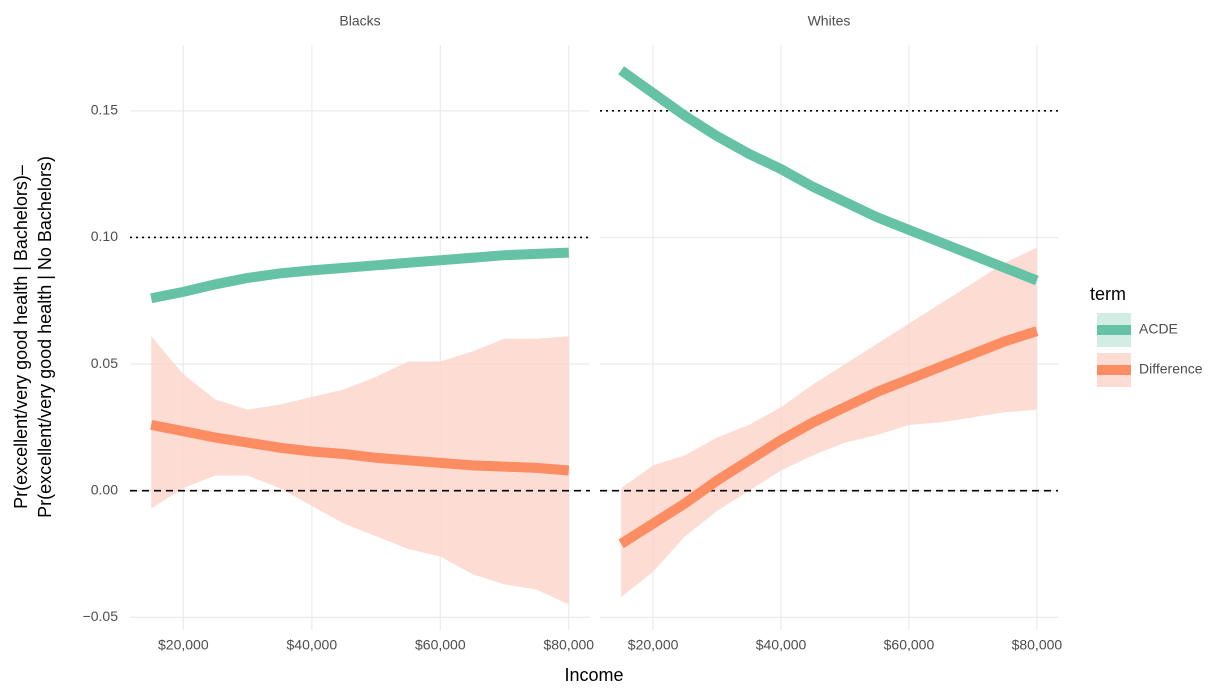 This screenshot has height=692, width=1226. I want to click on y-tick-label: 0.15, so click(104, 110).